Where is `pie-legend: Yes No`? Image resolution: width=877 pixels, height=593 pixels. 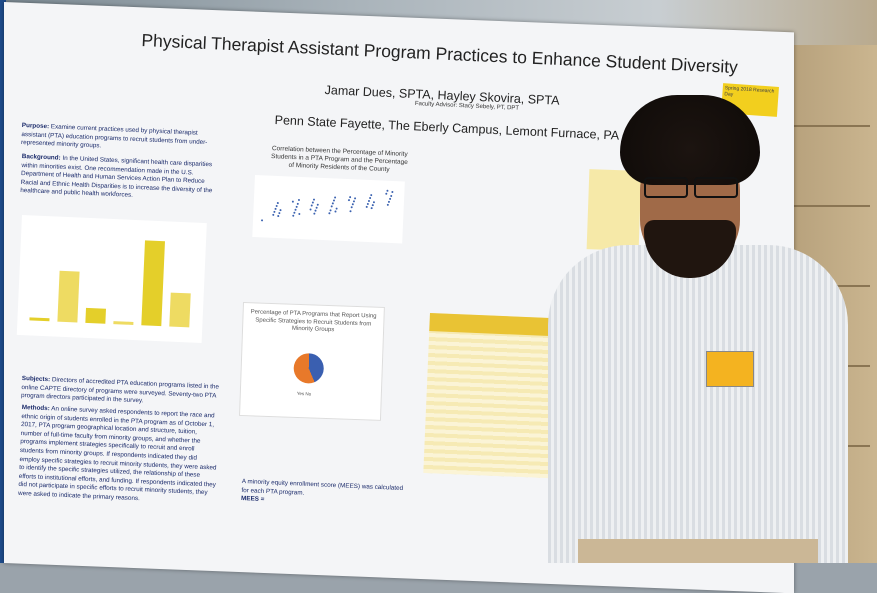
pie-legend: Yes No is located at coordinates (304, 393).